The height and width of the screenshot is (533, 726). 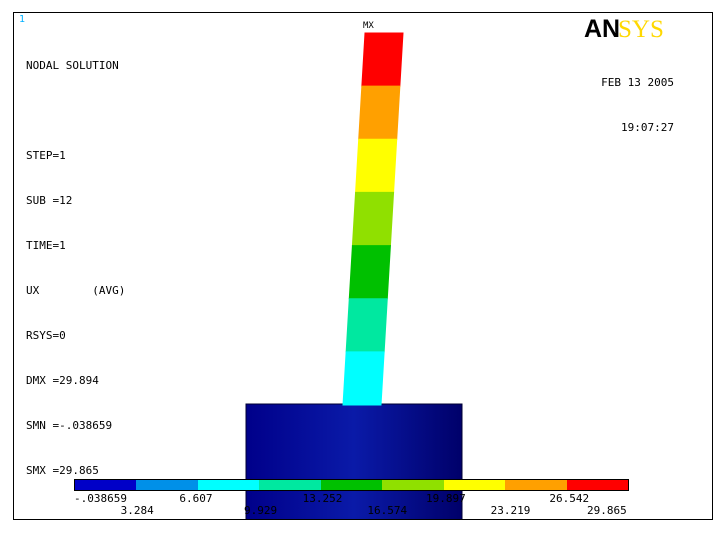 What do you see at coordinates (322, 498) in the screenshot?
I see `legend-label-top: 13.252` at bounding box center [322, 498].